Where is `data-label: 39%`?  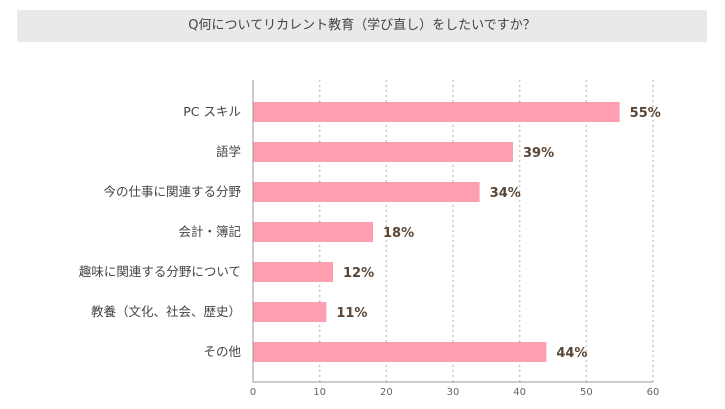 data-label: 39% is located at coordinates (538, 153).